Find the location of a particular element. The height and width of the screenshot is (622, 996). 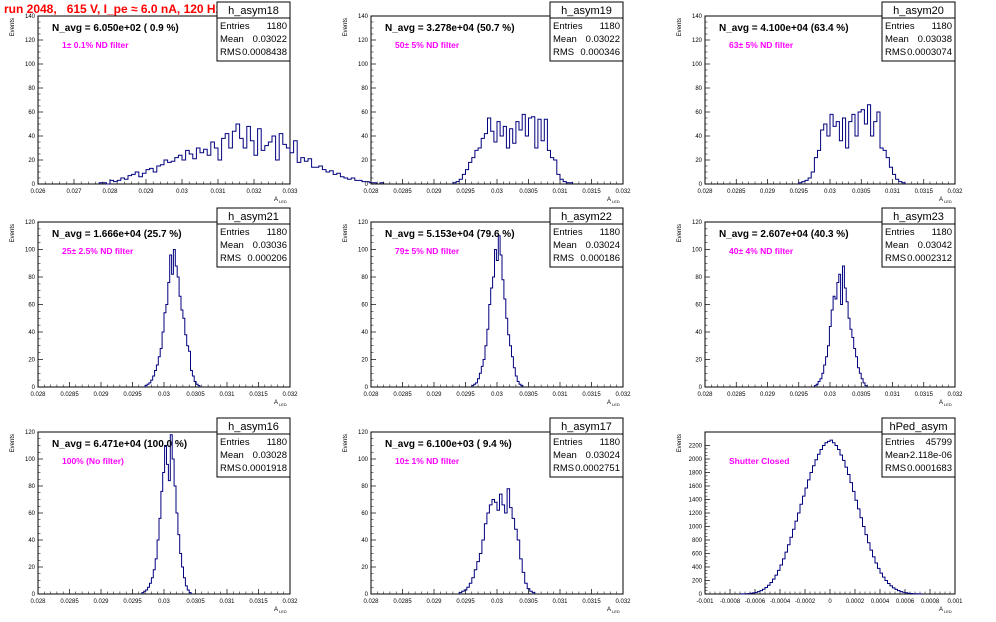

n-avg-label: N_avg = 6.100e+03 ( 9.4 %) is located at coordinates (448, 444).